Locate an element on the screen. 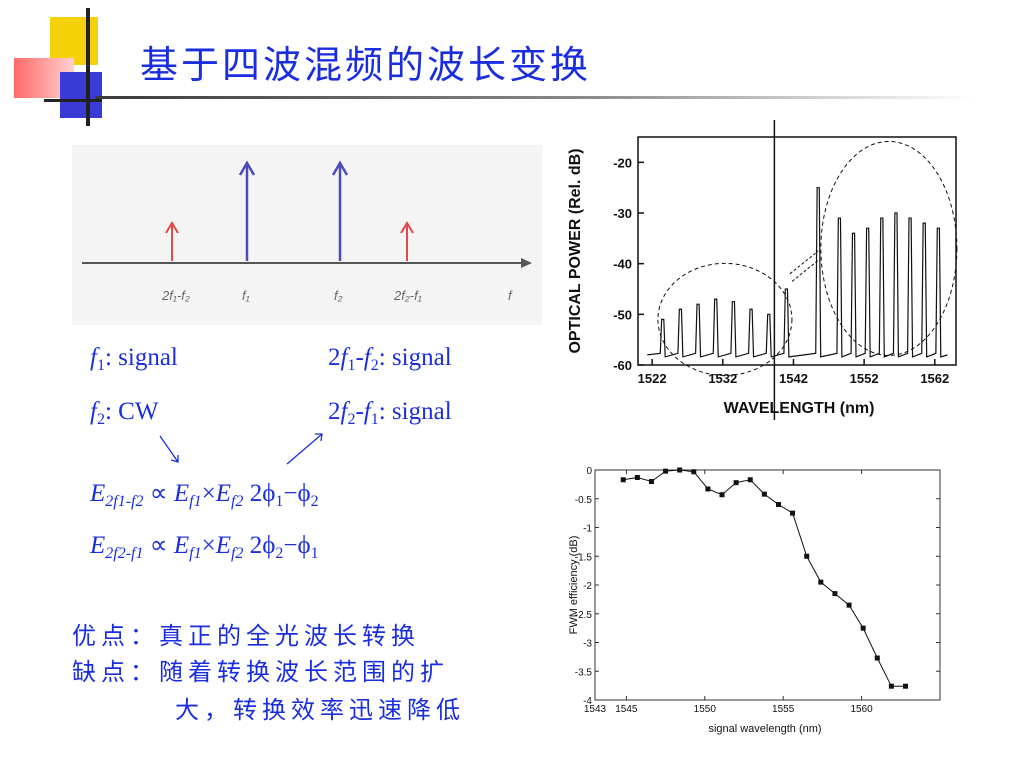 This screenshot has height=768, width=1024. spectrum-y-tick-label: -30 is located at coordinates (622, 213).